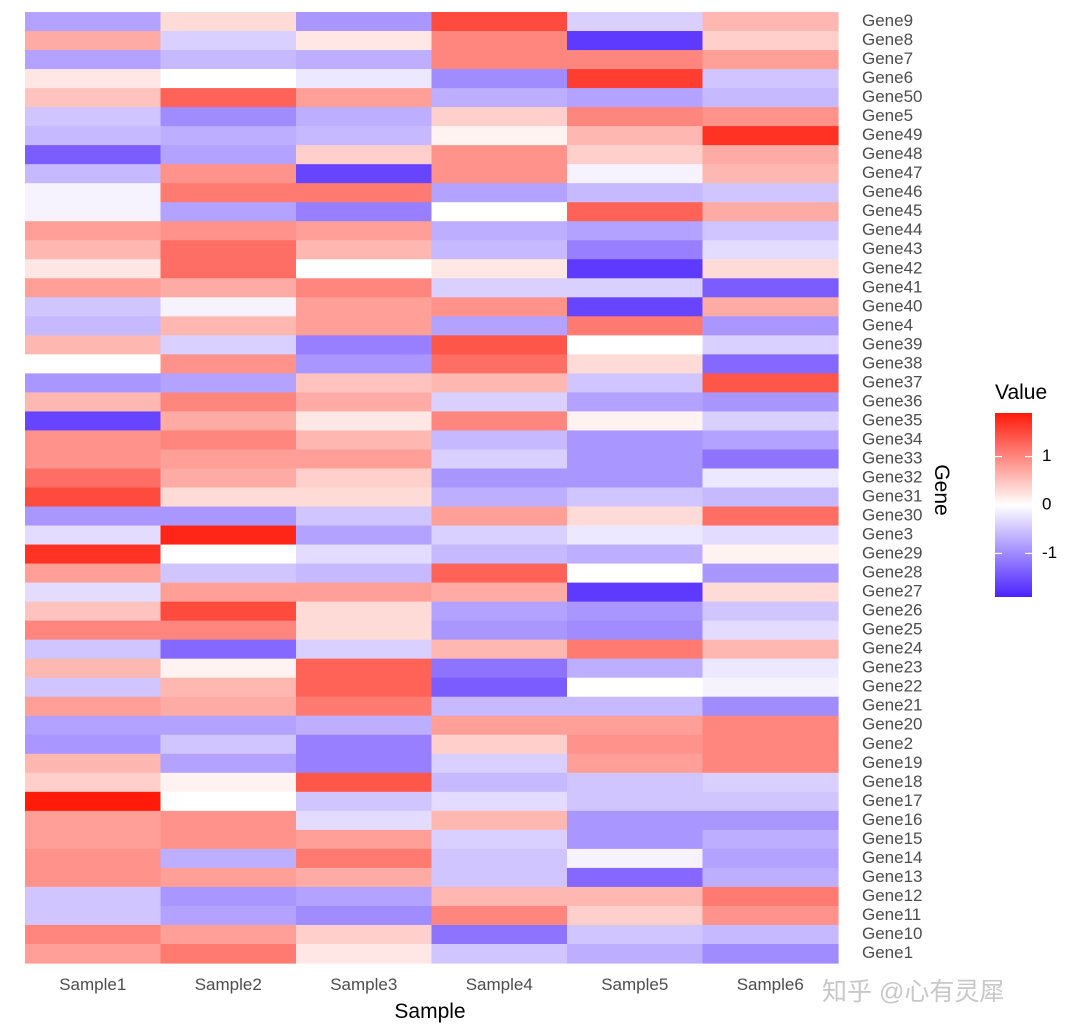 This screenshot has width=1084, height=1035. What do you see at coordinates (635, 744) in the screenshot?
I see `heatmap-cell-gene2-sample5` at bounding box center [635, 744].